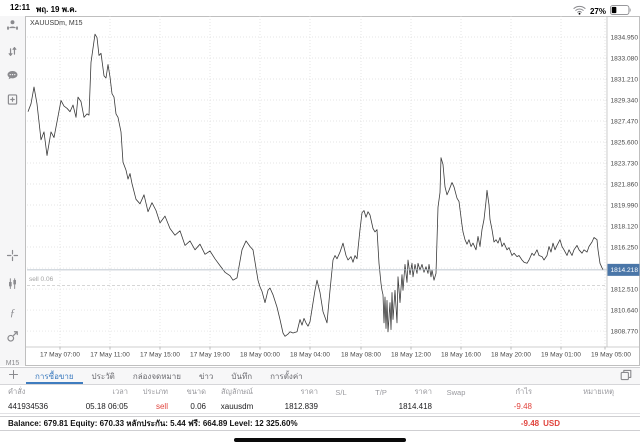 Image resolution: width=640 pixels, height=447 pixels. Describe the element at coordinates (551, 423) in the screenshot. I see `account-profit-currency: USD` at that location.